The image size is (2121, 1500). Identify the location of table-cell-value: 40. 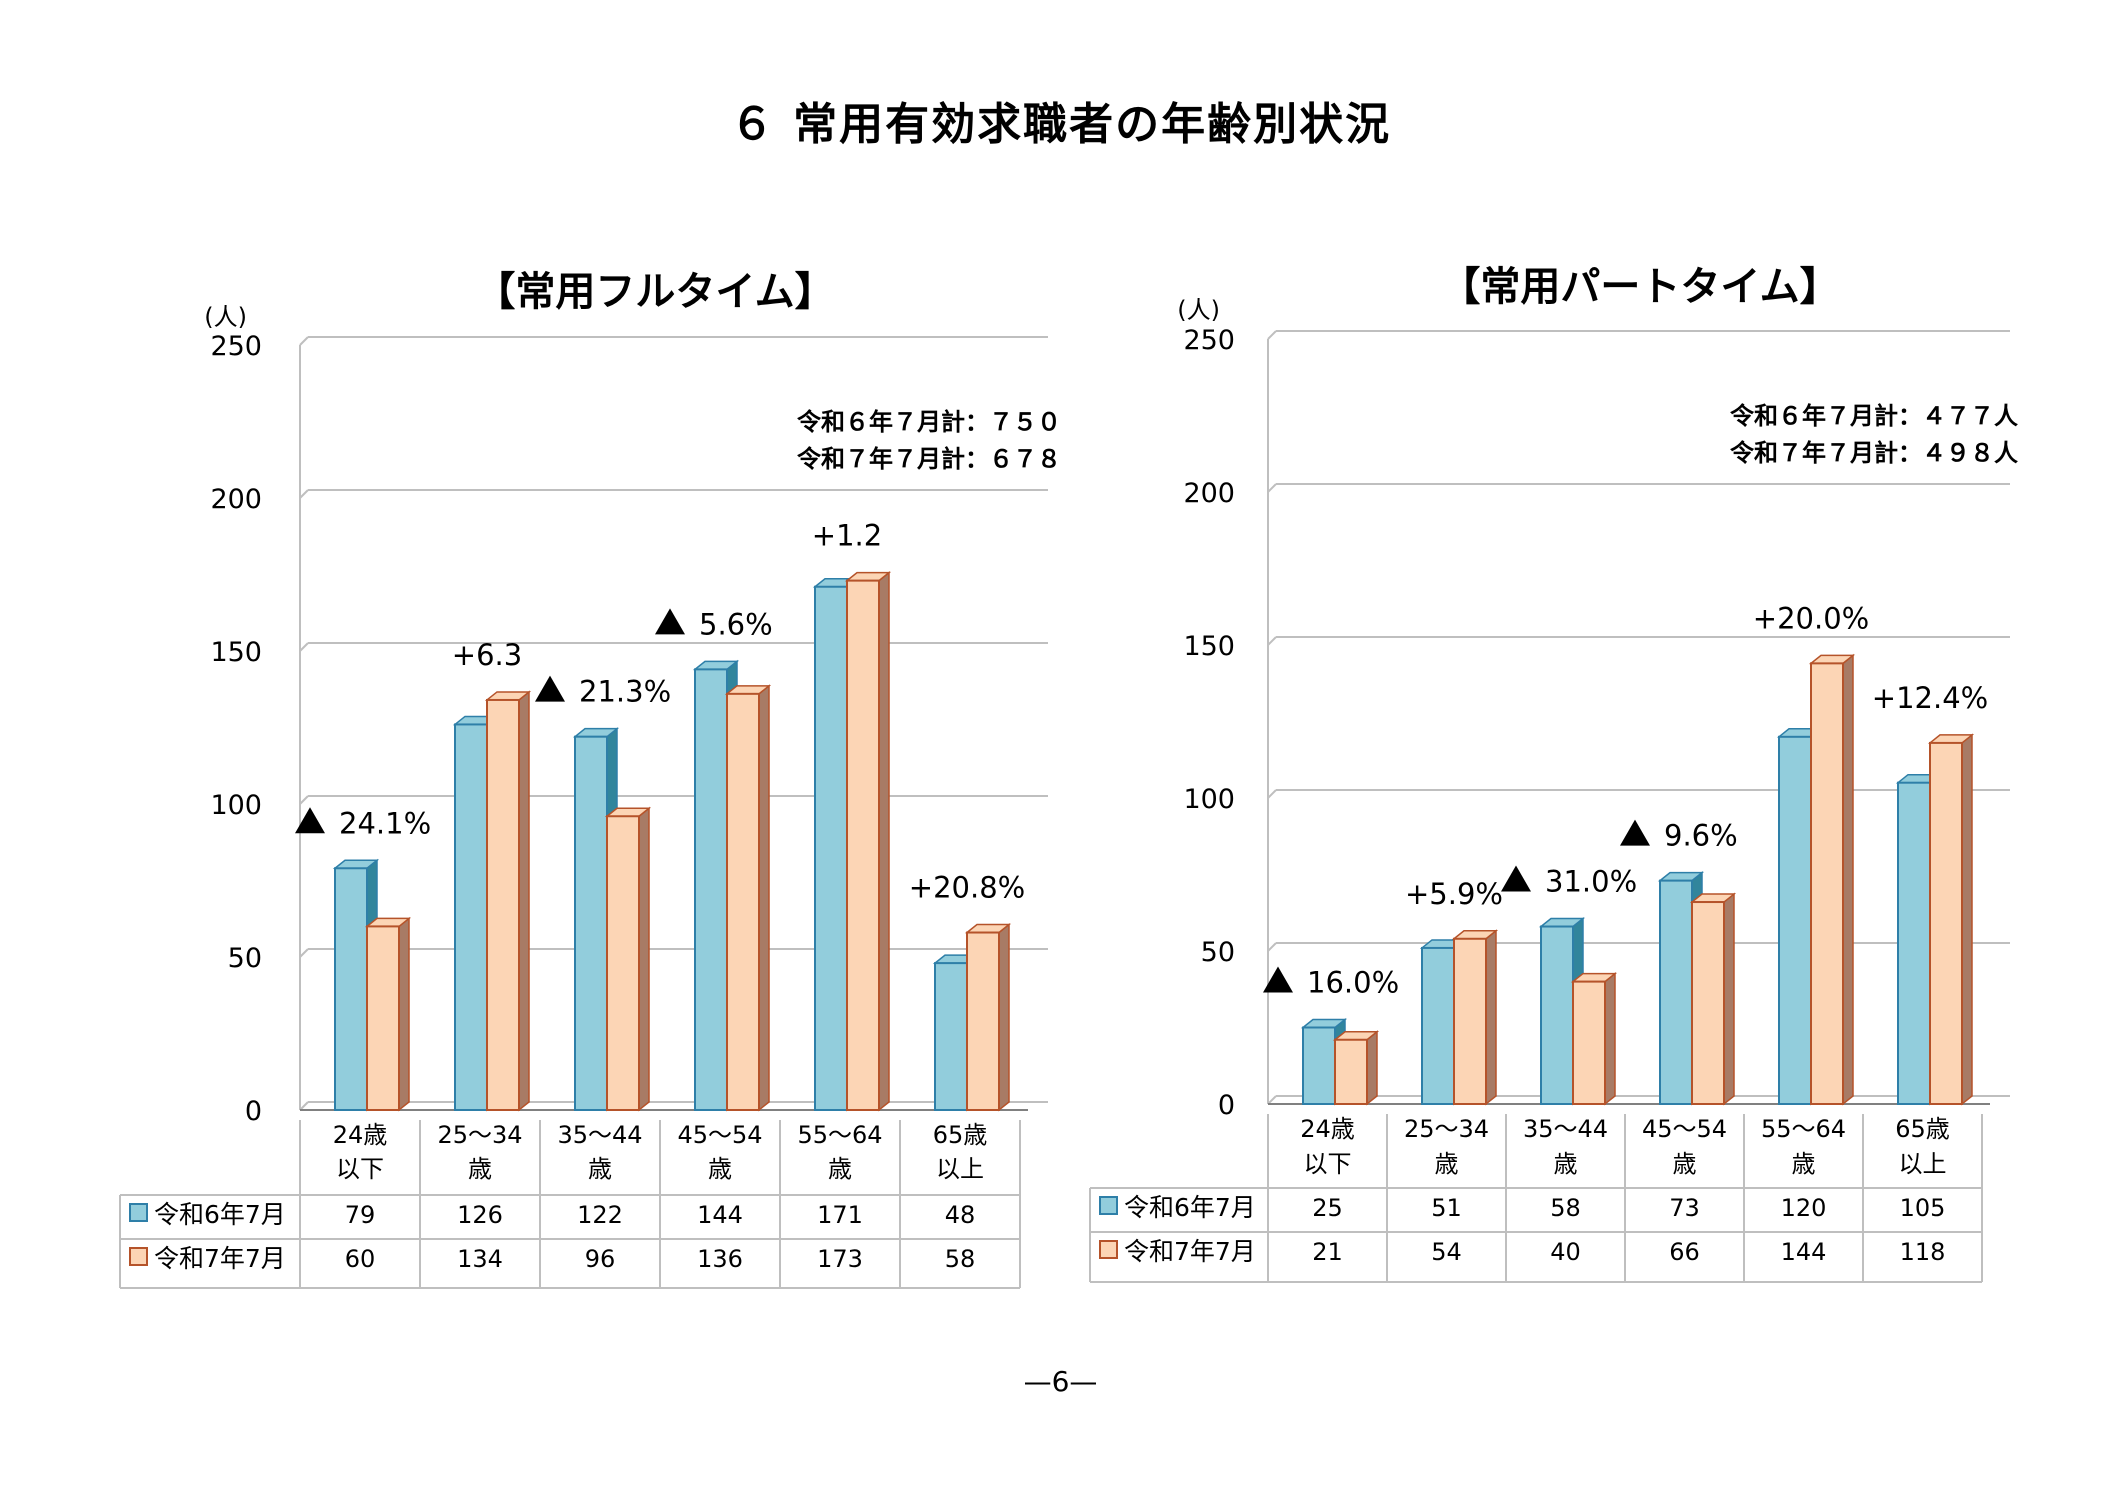
(1565, 1252).